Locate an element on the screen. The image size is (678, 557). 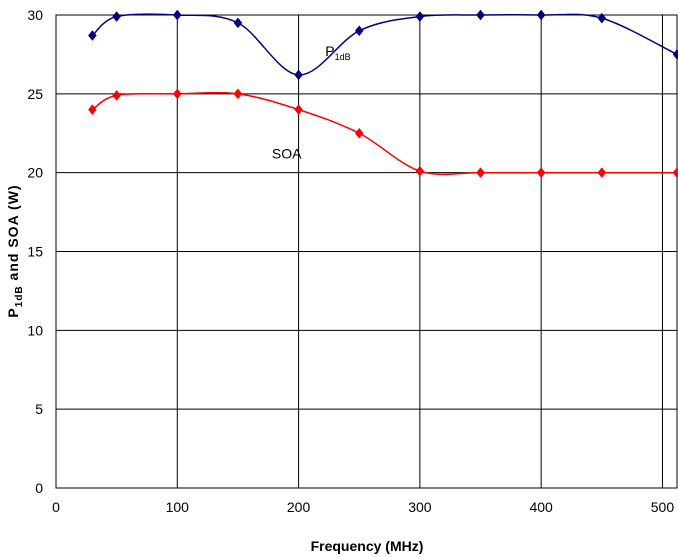
y-tick-label: 25 is located at coordinates (35, 94).